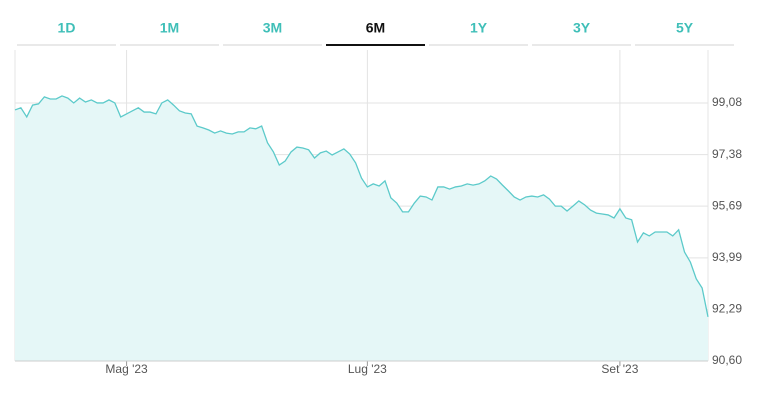  What do you see at coordinates (727, 154) in the screenshot?
I see `y-tick-label: 97,38` at bounding box center [727, 154].